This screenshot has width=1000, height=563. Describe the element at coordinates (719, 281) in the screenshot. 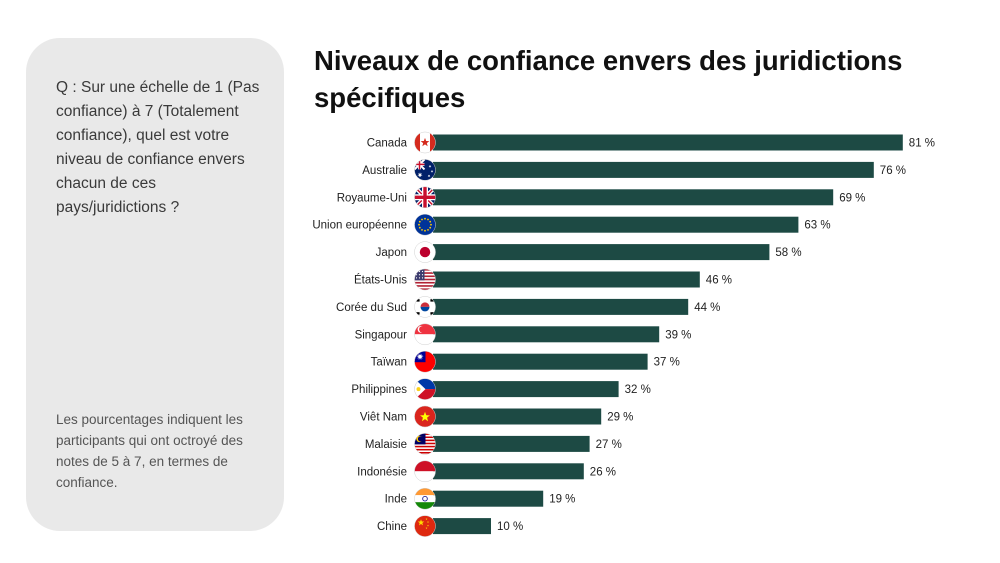

I see `value-label: 46 %` at that location.